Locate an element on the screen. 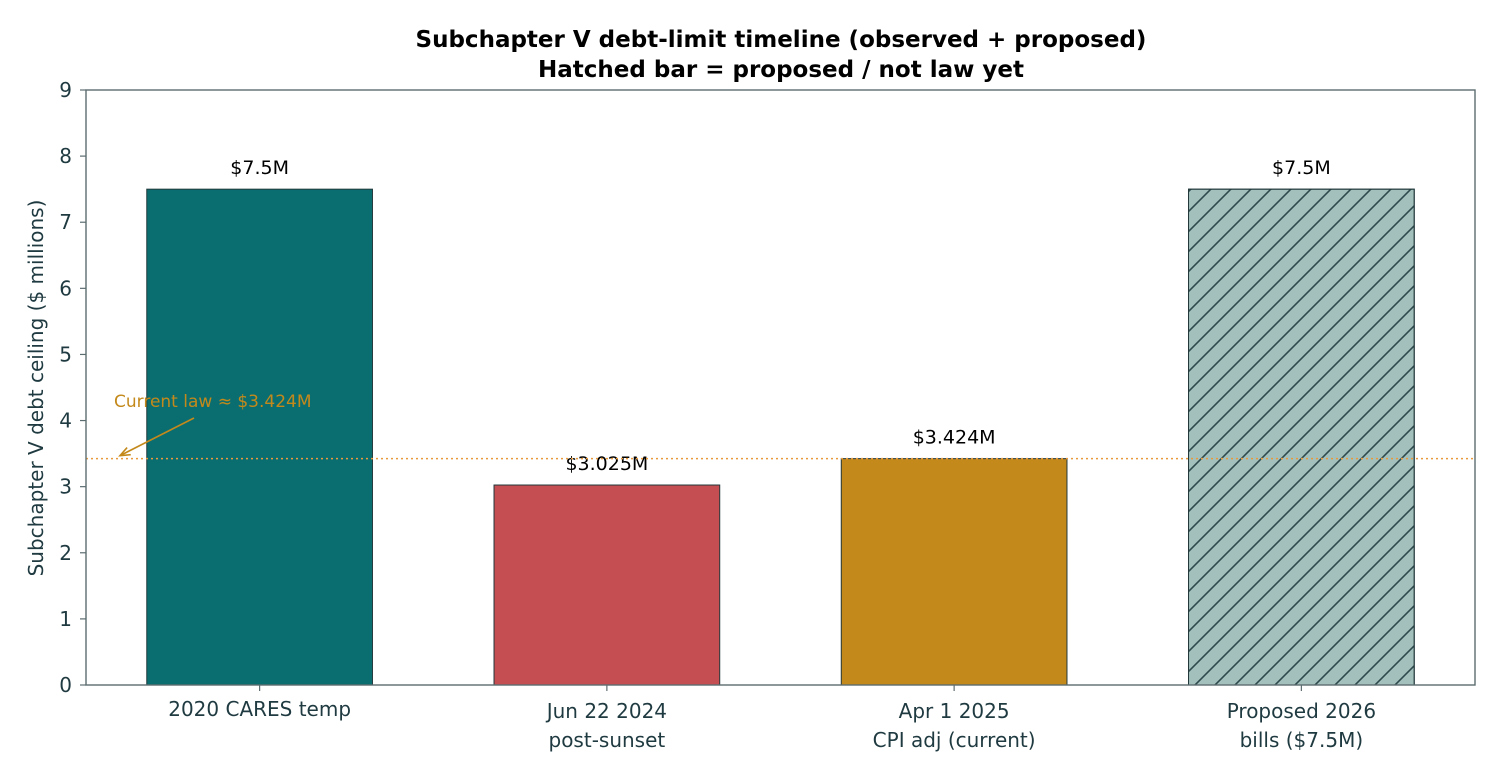 This screenshot has height=780, width=1500. y-tick-label: 8 is located at coordinates (65, 156).